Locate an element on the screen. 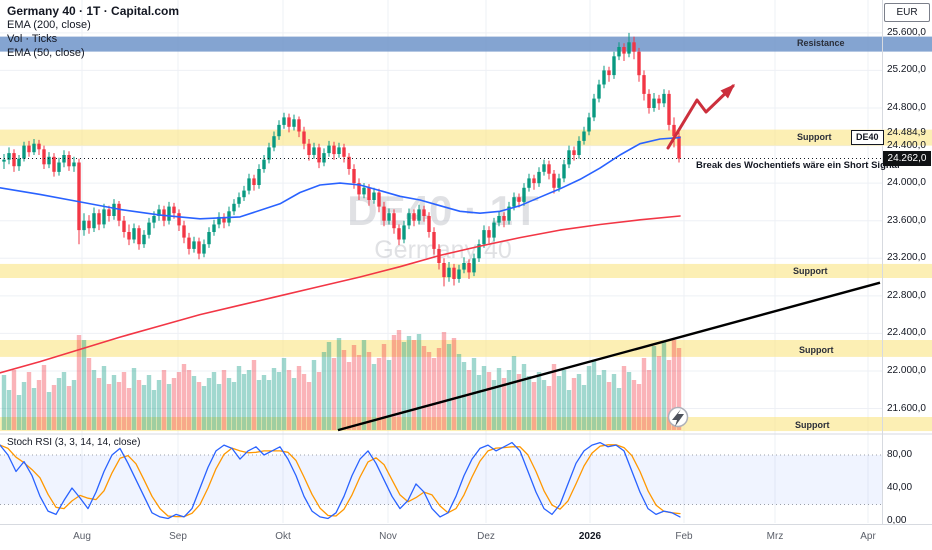  time-axis-label: Apr is located at coordinates (868, 536).